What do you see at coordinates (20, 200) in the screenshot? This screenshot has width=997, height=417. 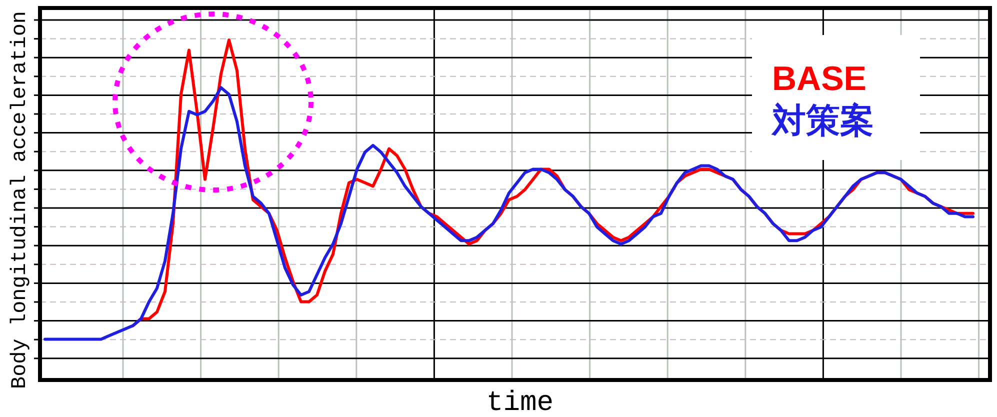 I see `y-axis-title: Body longitudinal acceleration` at bounding box center [20, 200].